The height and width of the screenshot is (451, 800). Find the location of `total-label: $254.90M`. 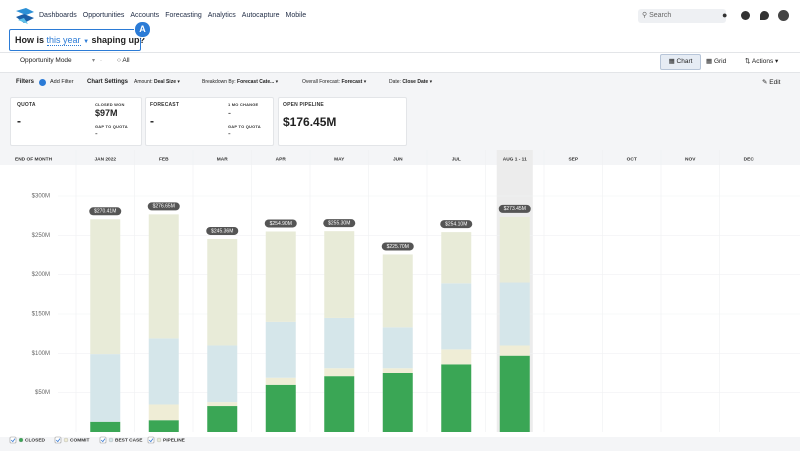

total-label: $254.90M is located at coordinates (281, 224).